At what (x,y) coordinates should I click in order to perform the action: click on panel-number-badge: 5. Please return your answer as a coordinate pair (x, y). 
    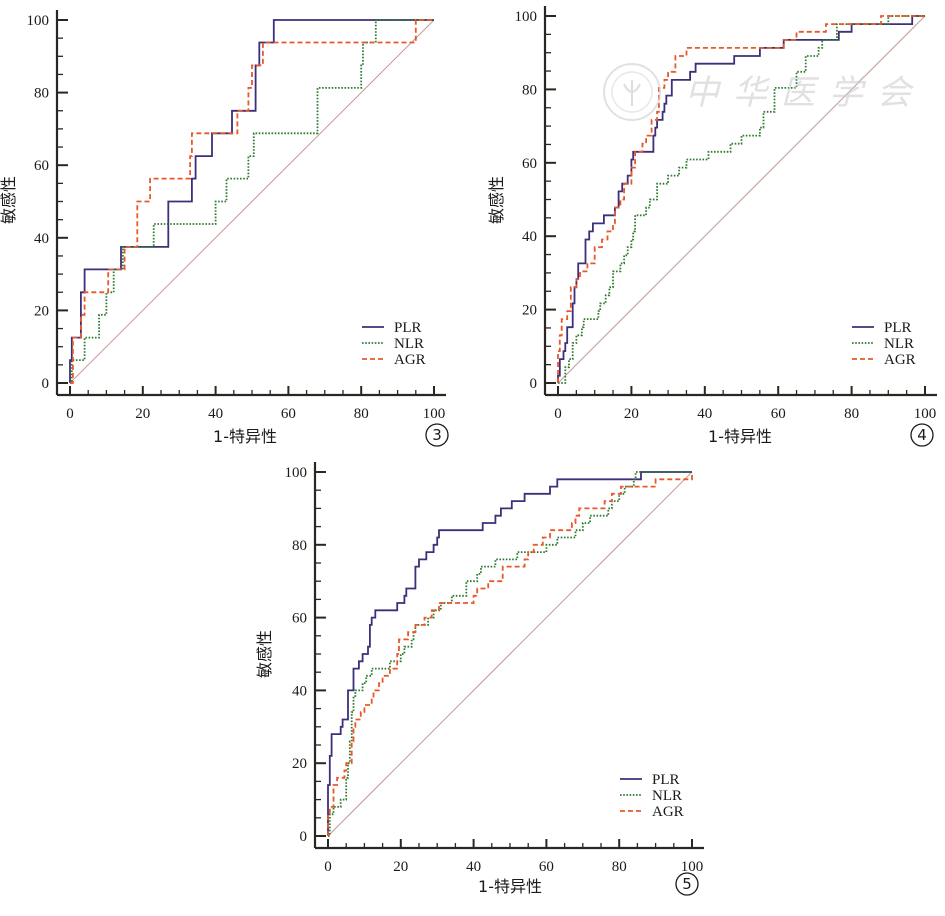
    Looking at the image, I should click on (687, 884).